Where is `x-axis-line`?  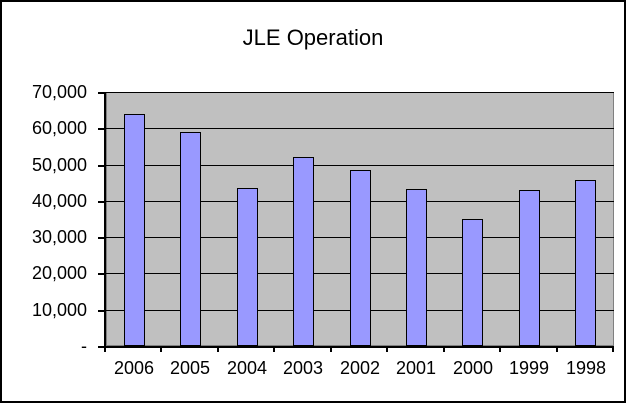 x-axis-line is located at coordinates (359, 347).